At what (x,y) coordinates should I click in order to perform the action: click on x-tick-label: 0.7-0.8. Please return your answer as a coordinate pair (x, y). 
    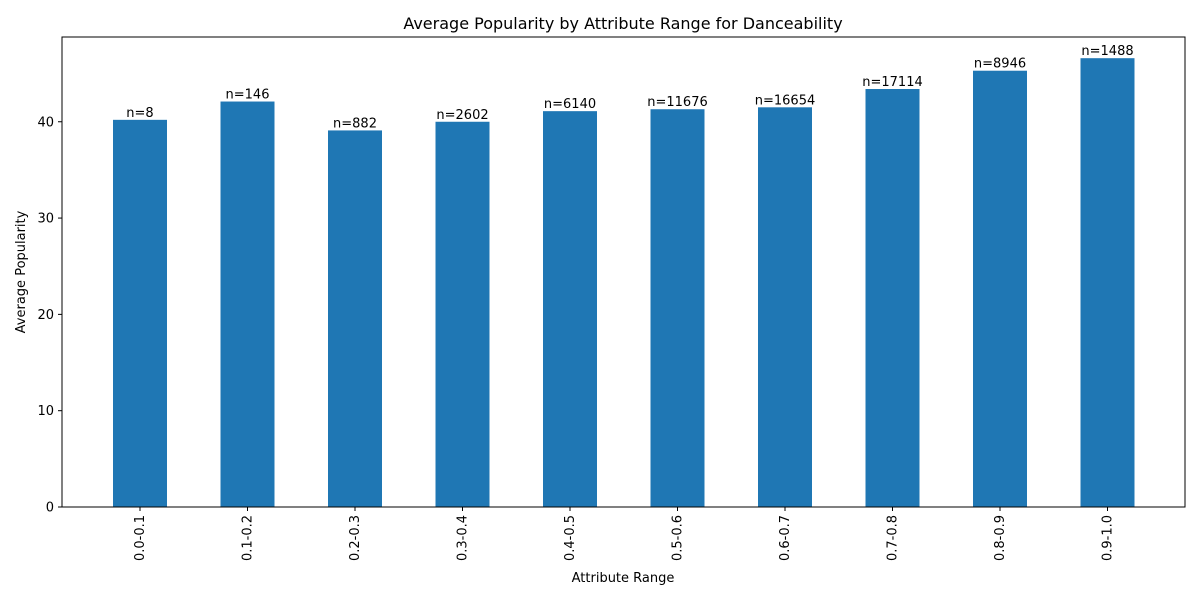
    Looking at the image, I should click on (893, 538).